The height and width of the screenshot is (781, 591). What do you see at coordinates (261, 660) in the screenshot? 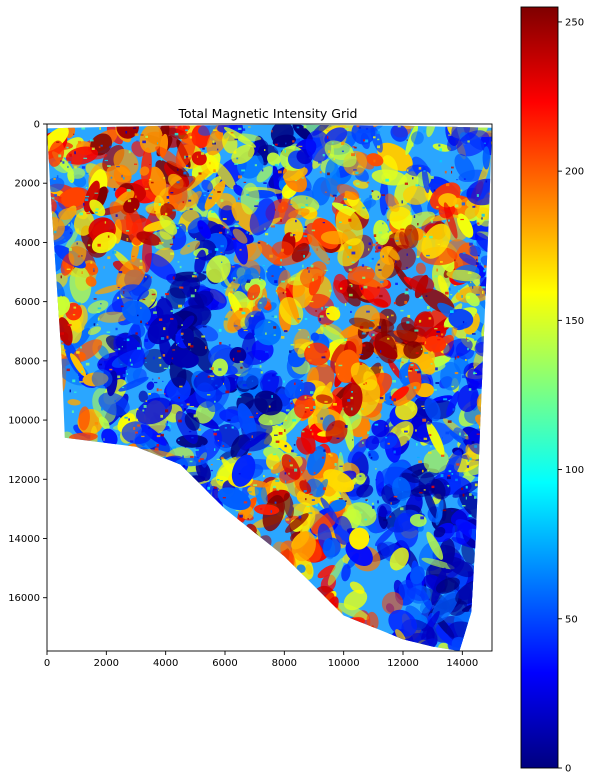
I see `x-axis: 0 2000 4000 6000 8000 10000 12000 14000` at bounding box center [261, 660].